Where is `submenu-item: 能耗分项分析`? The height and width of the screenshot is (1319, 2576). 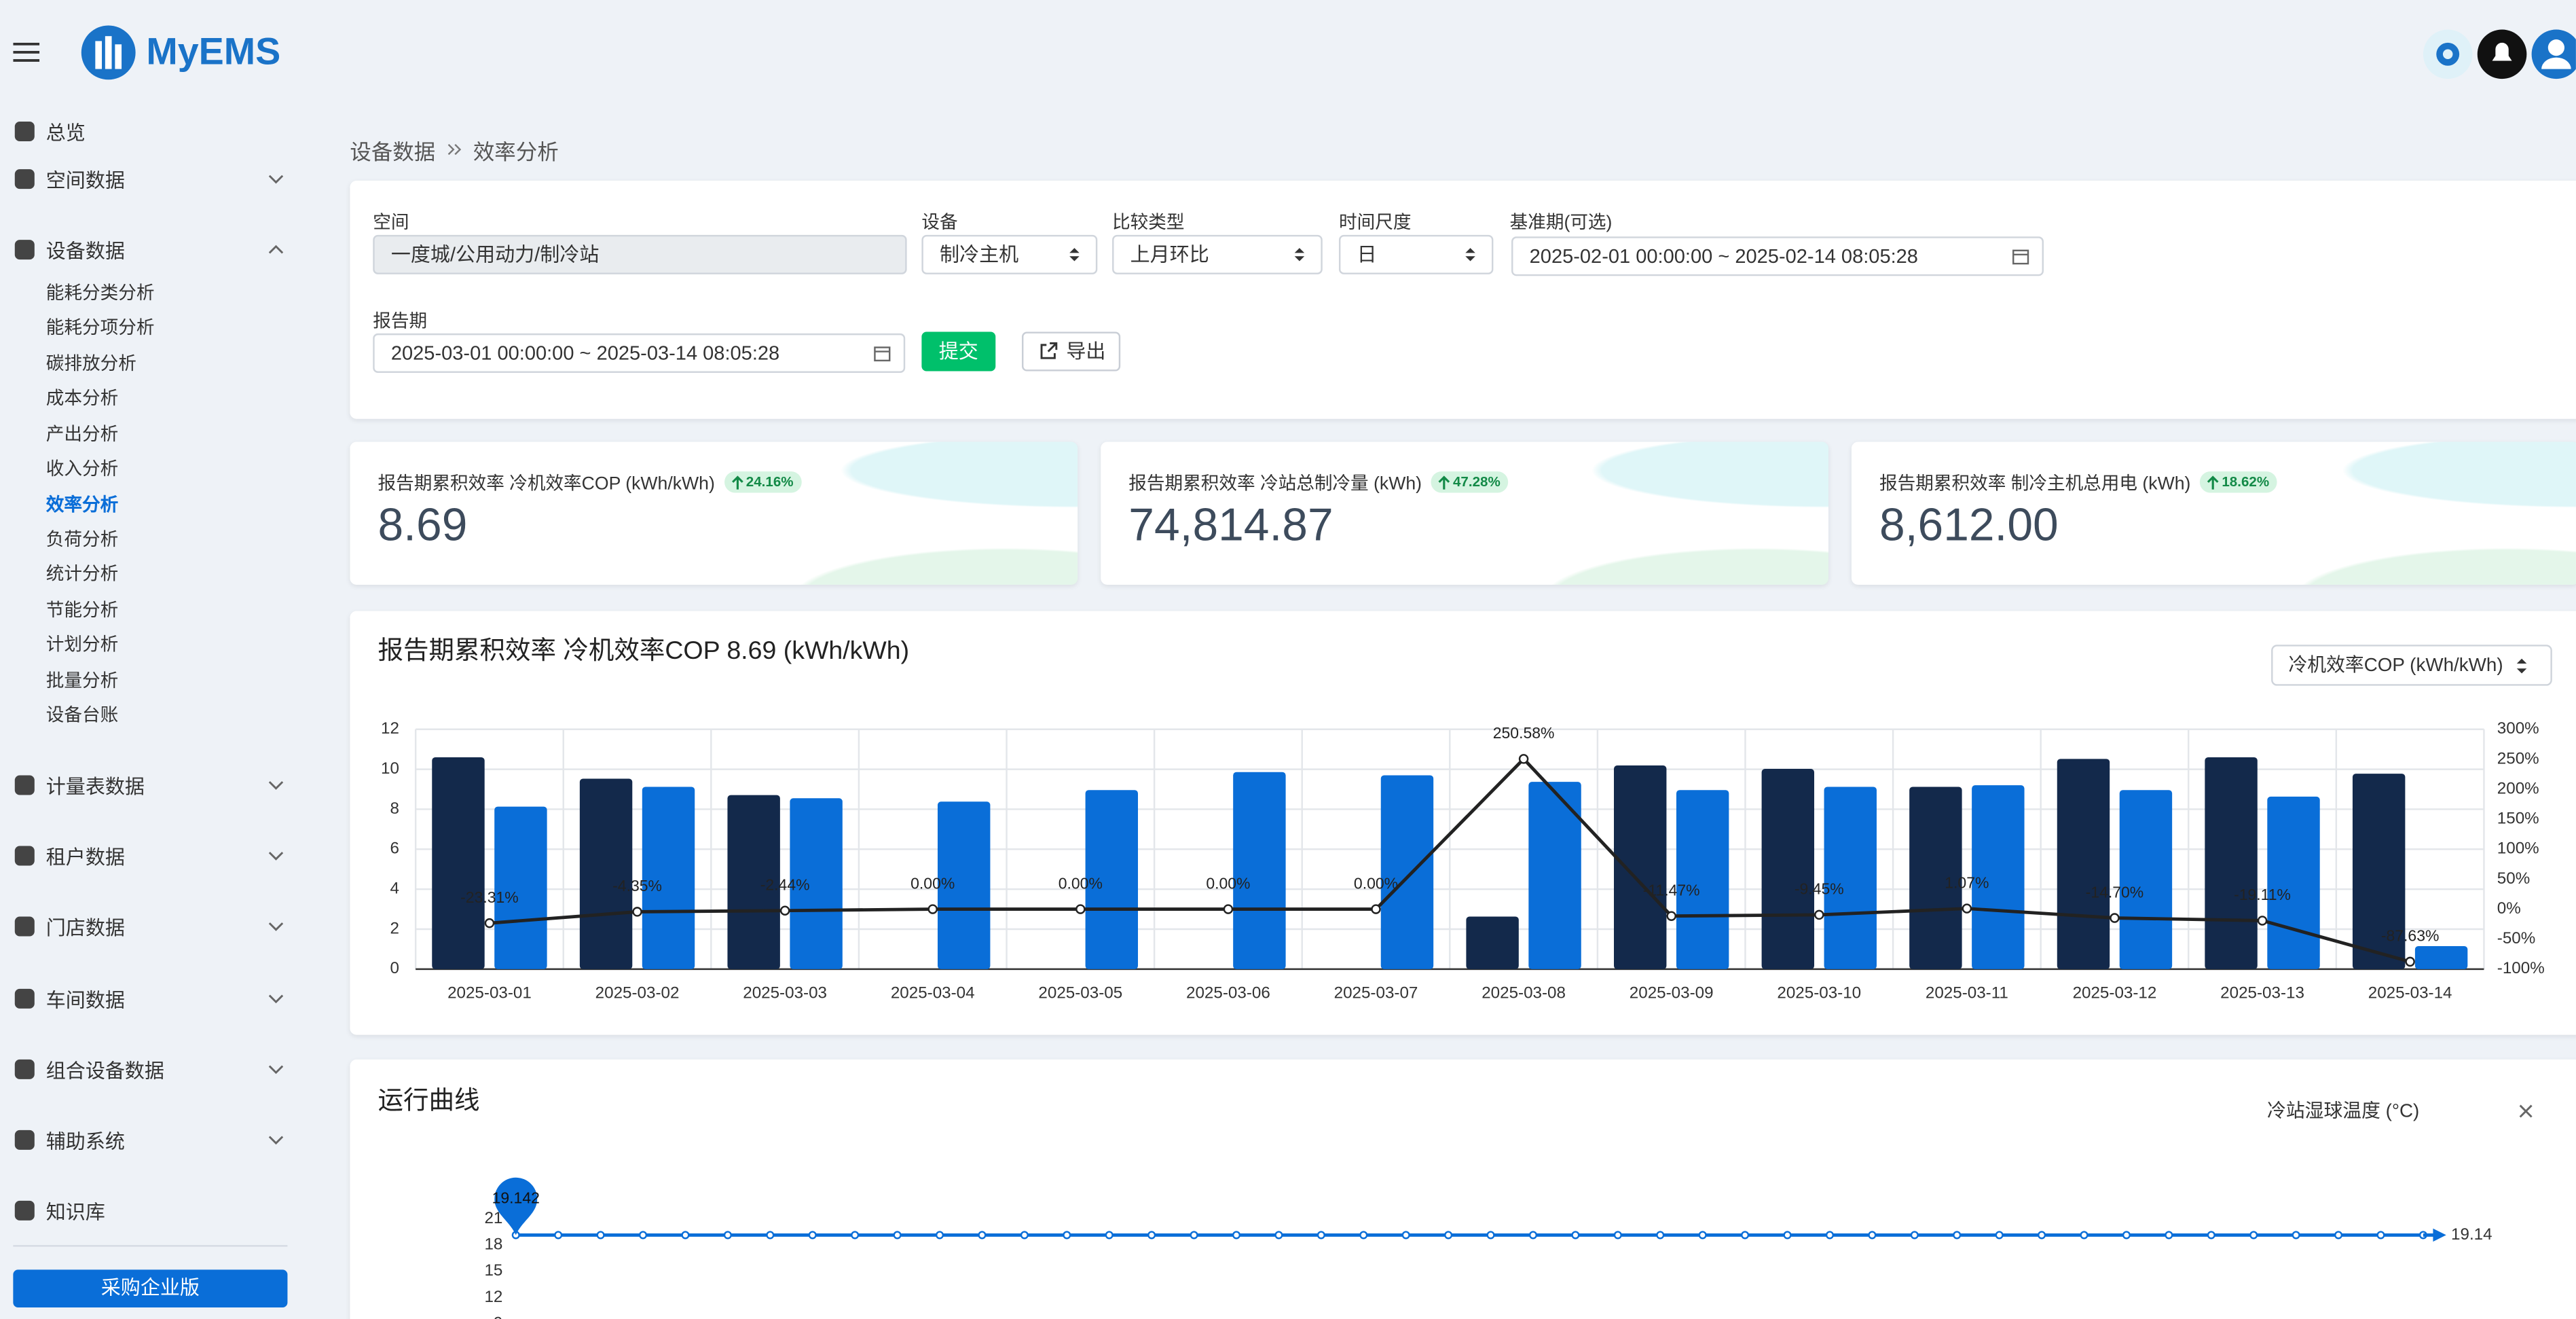
submenu-item: 能耗分项分析 is located at coordinates (100, 329).